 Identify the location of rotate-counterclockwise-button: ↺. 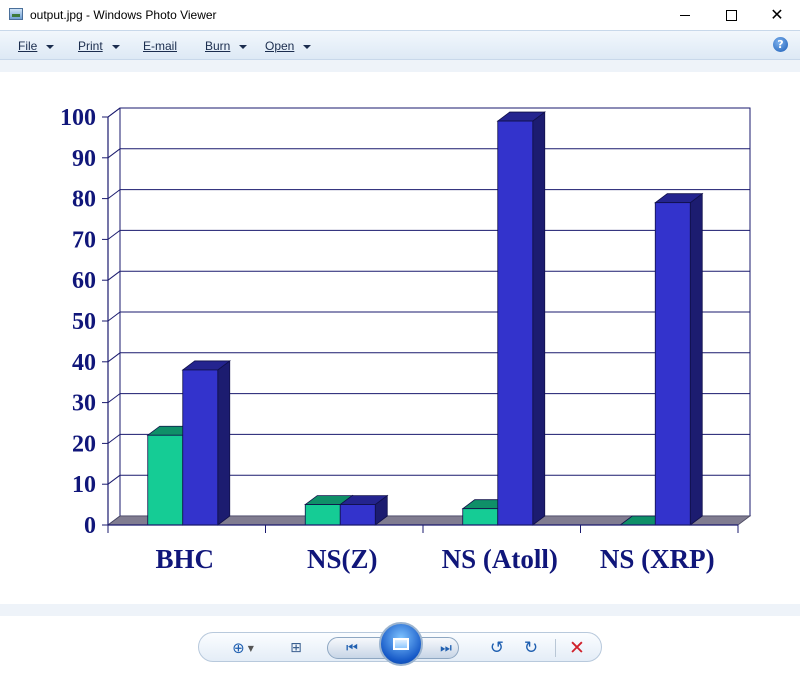
(497, 648).